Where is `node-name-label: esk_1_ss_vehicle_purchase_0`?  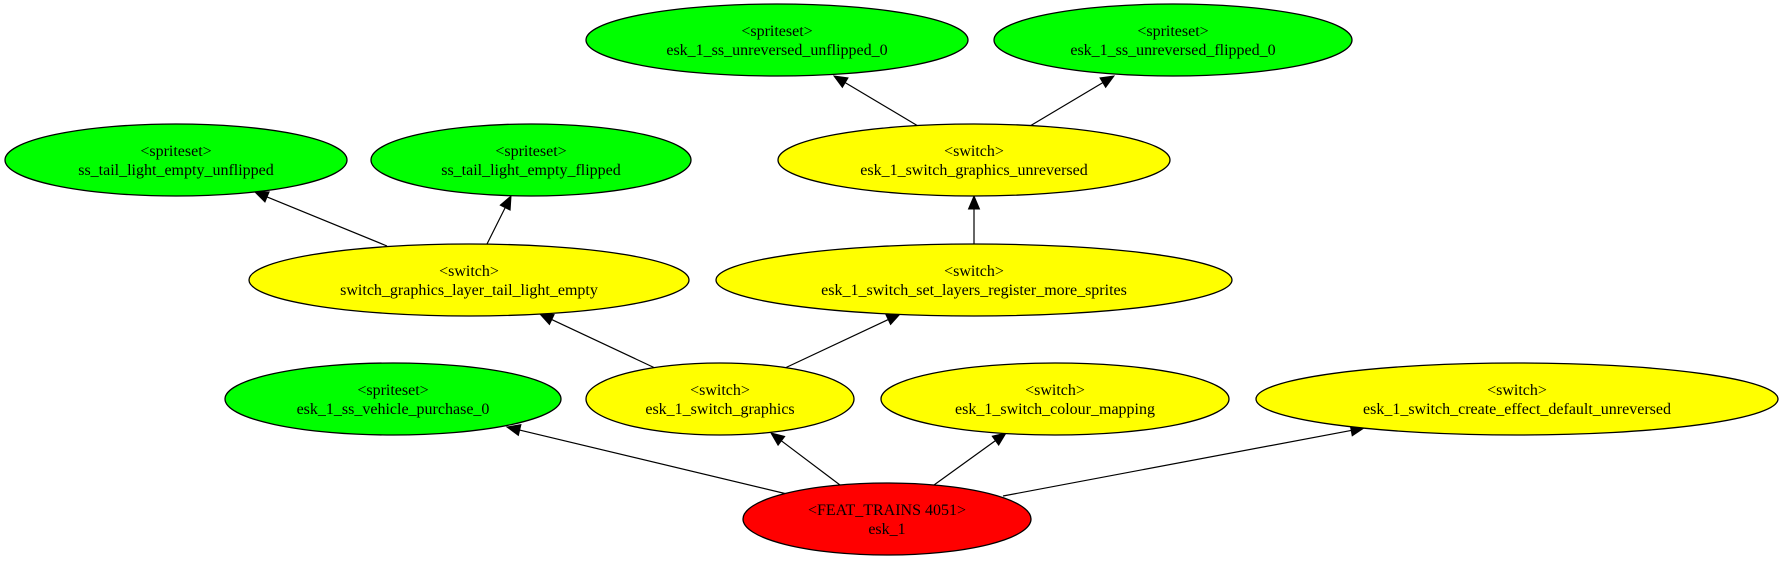
node-name-label: esk_1_ss_vehicle_purchase_0 is located at coordinates (393, 409).